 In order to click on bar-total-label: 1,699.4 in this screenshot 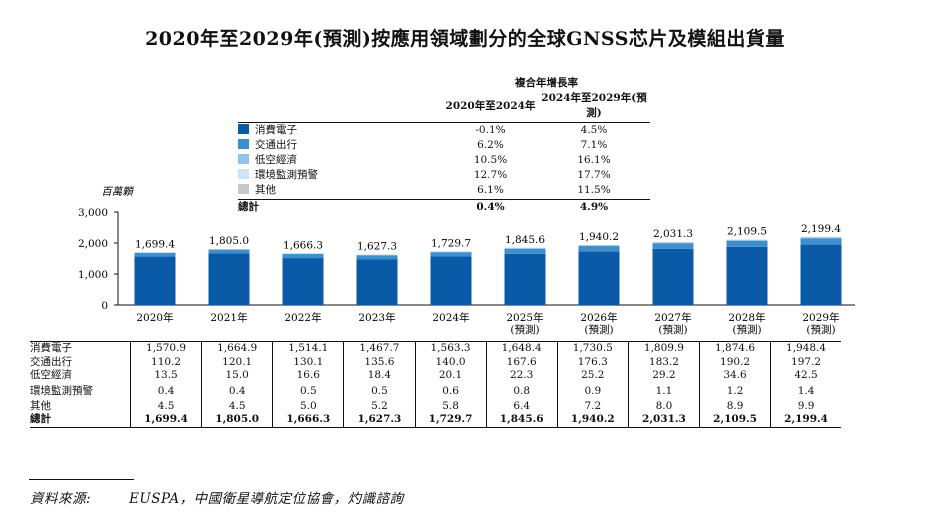, I will do `click(155, 244)`.